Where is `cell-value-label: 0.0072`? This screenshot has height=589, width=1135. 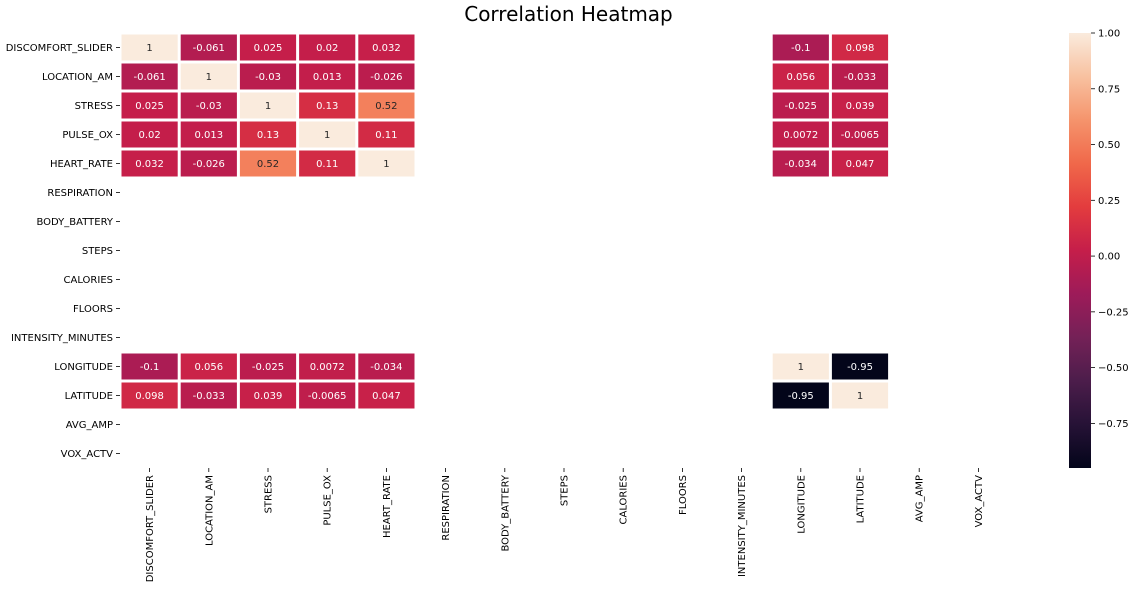 cell-value-label: 0.0072 is located at coordinates (327, 367).